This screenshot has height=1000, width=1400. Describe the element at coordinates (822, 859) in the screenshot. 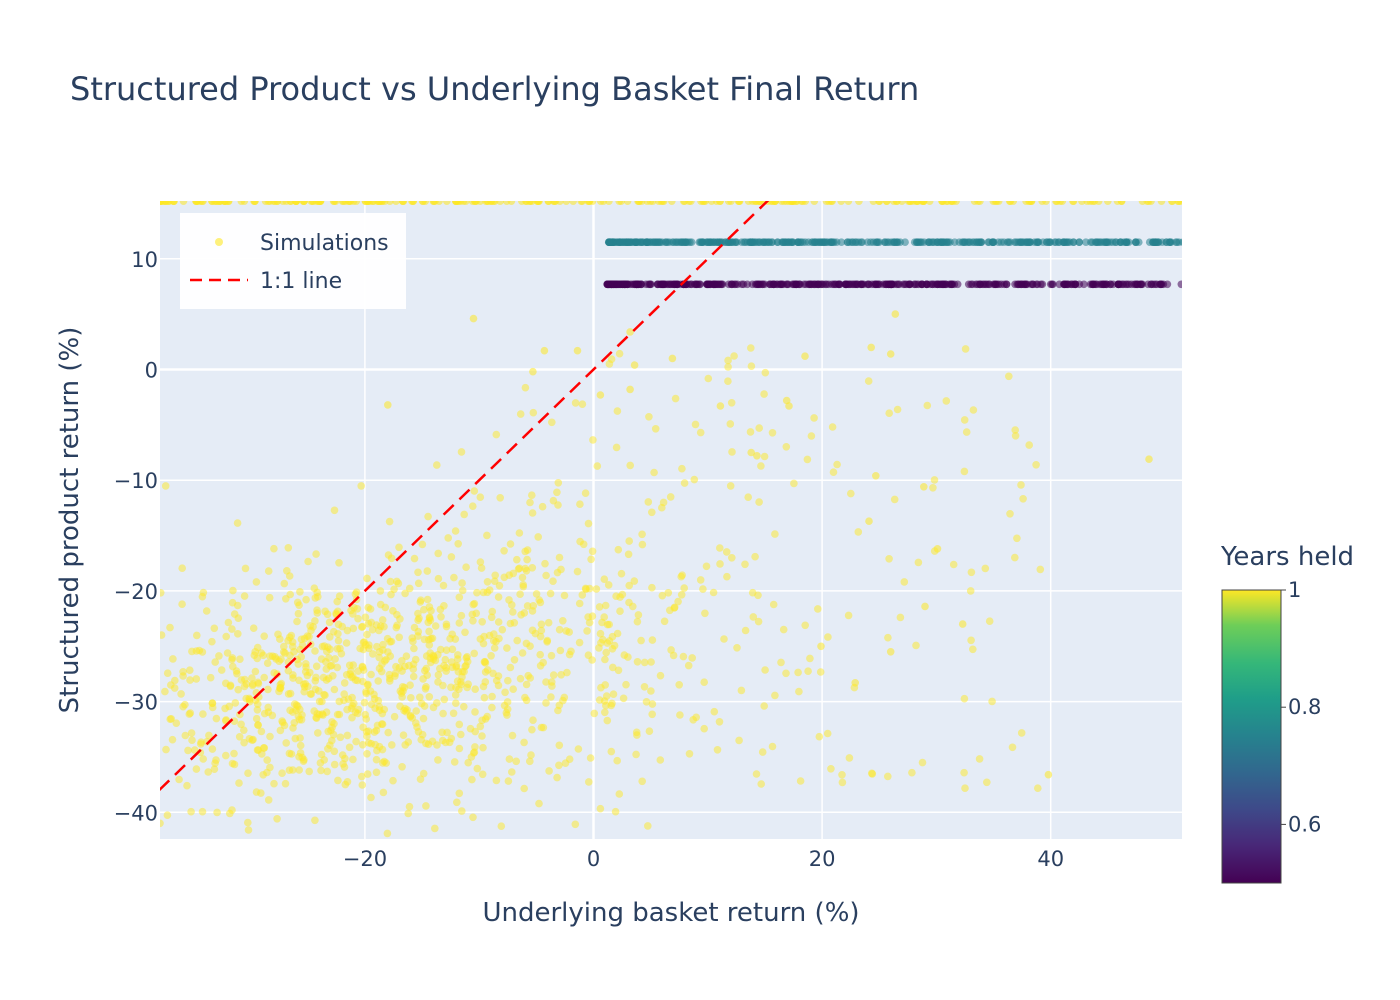

I see `x-tick-label: 20` at that location.